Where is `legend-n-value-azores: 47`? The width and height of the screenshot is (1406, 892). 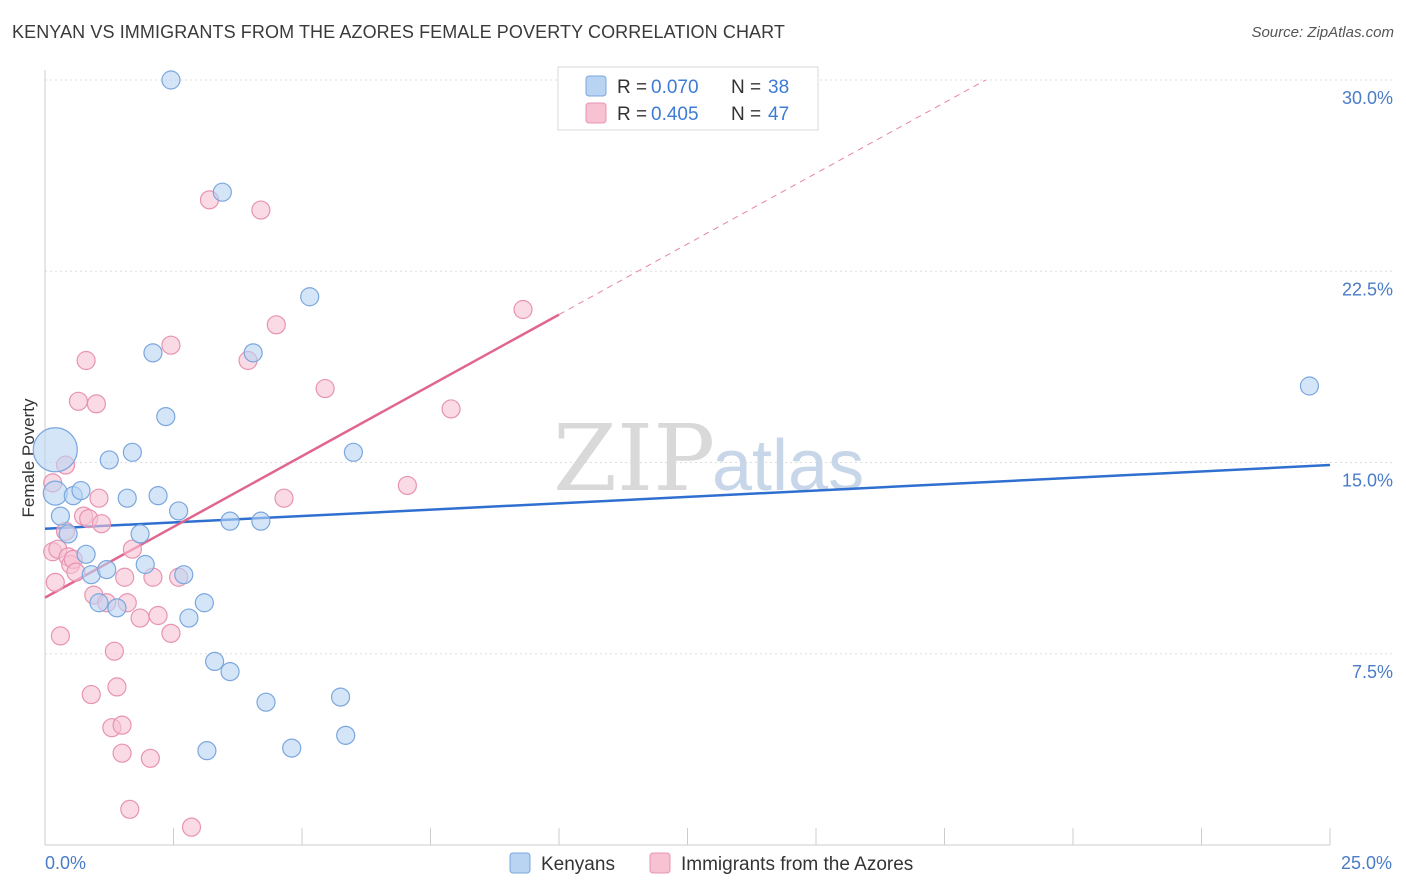
legend-n-value-azores: 47 is located at coordinates (778, 114).